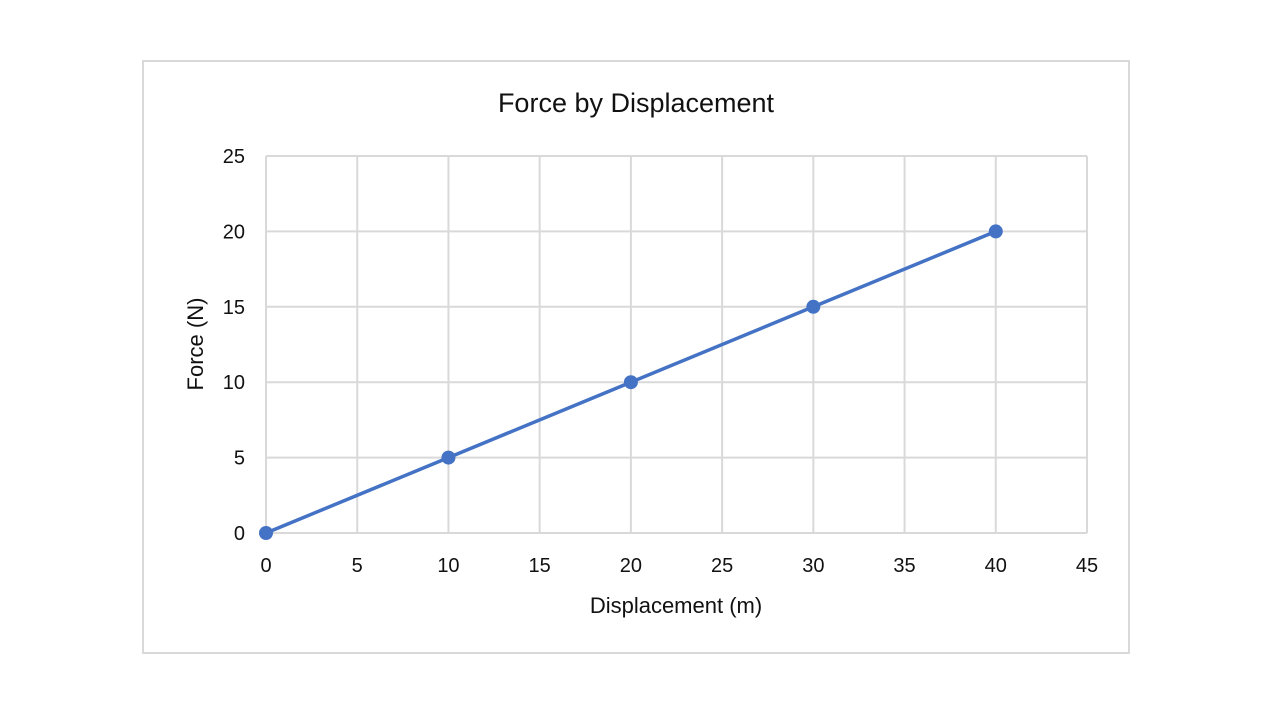 The height and width of the screenshot is (720, 1280). I want to click on chart-title: Force by Displacement, so click(636, 103).